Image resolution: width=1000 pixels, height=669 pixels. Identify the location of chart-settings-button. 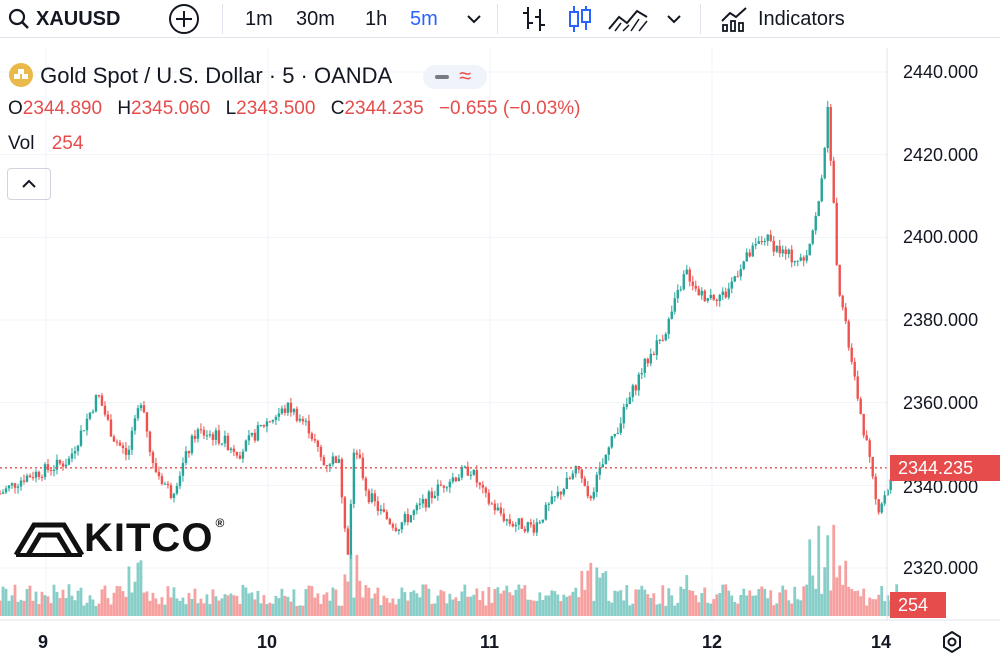
(952, 644).